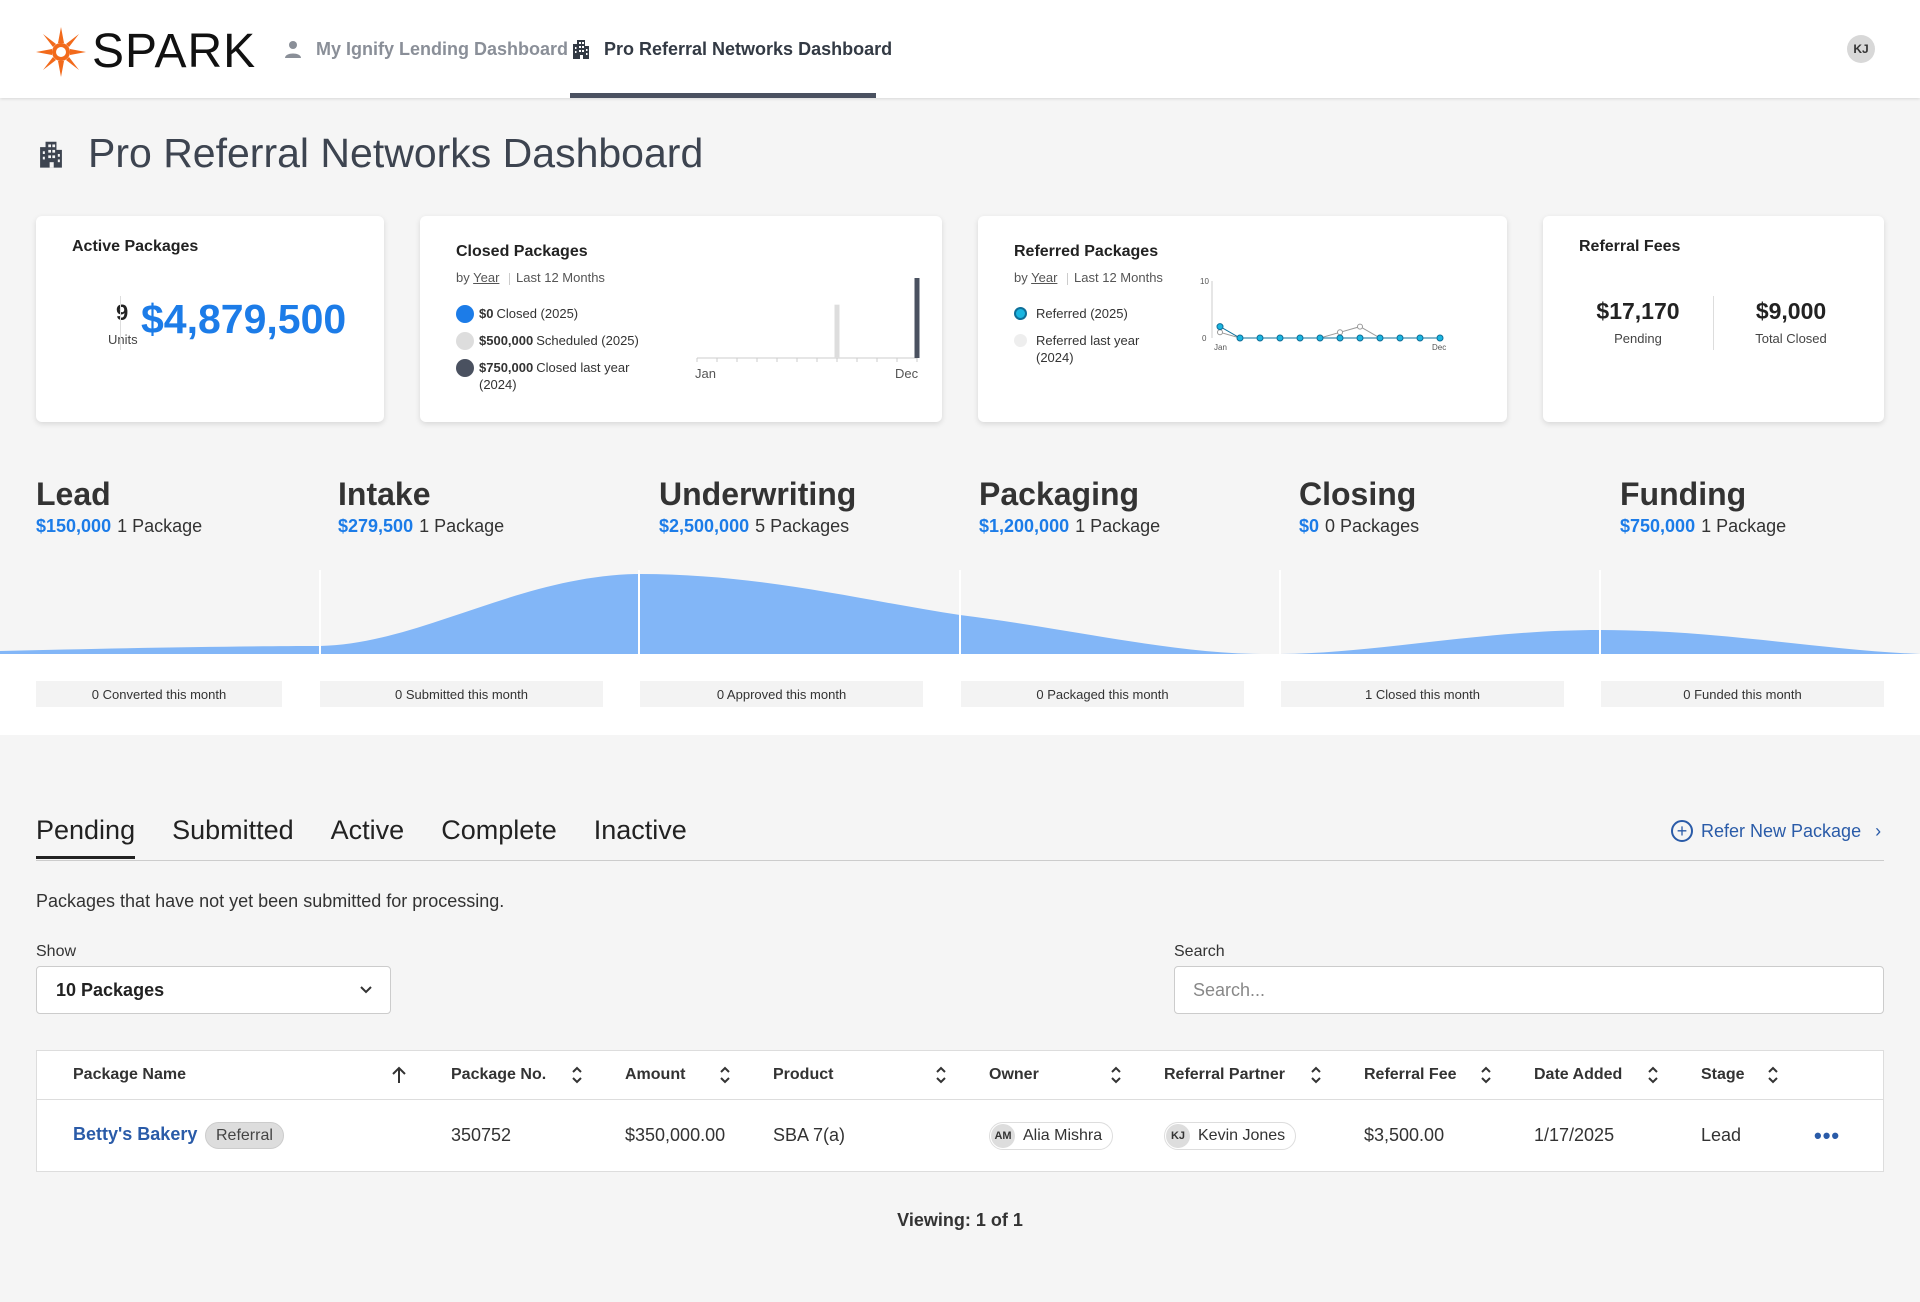  What do you see at coordinates (1059, 494) in the screenshot?
I see `stage-name: Packaging` at bounding box center [1059, 494].